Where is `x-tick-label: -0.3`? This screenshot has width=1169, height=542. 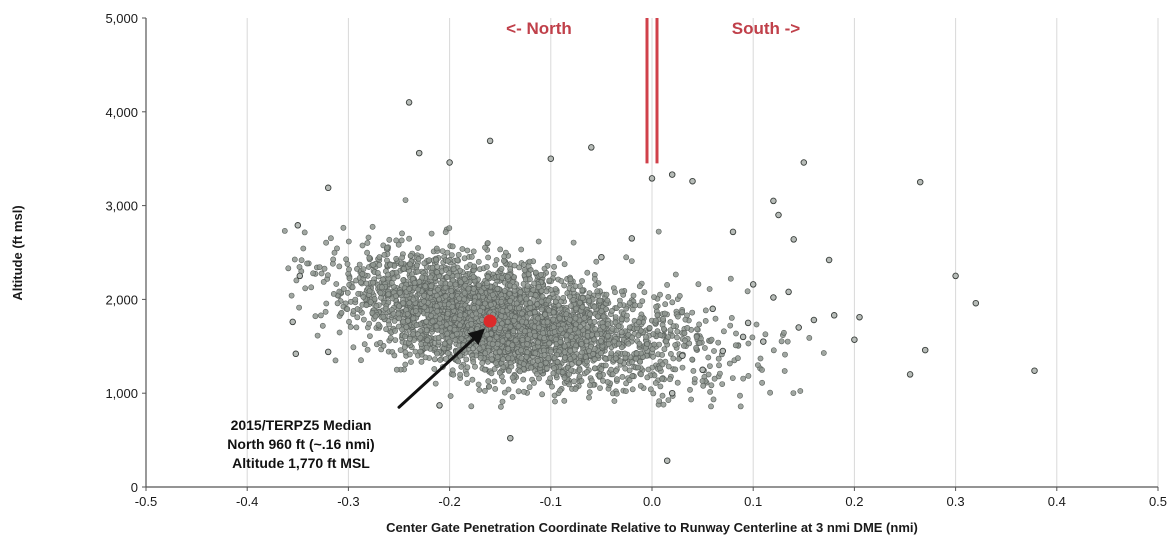
x-tick-label: -0.3 is located at coordinates (348, 501).